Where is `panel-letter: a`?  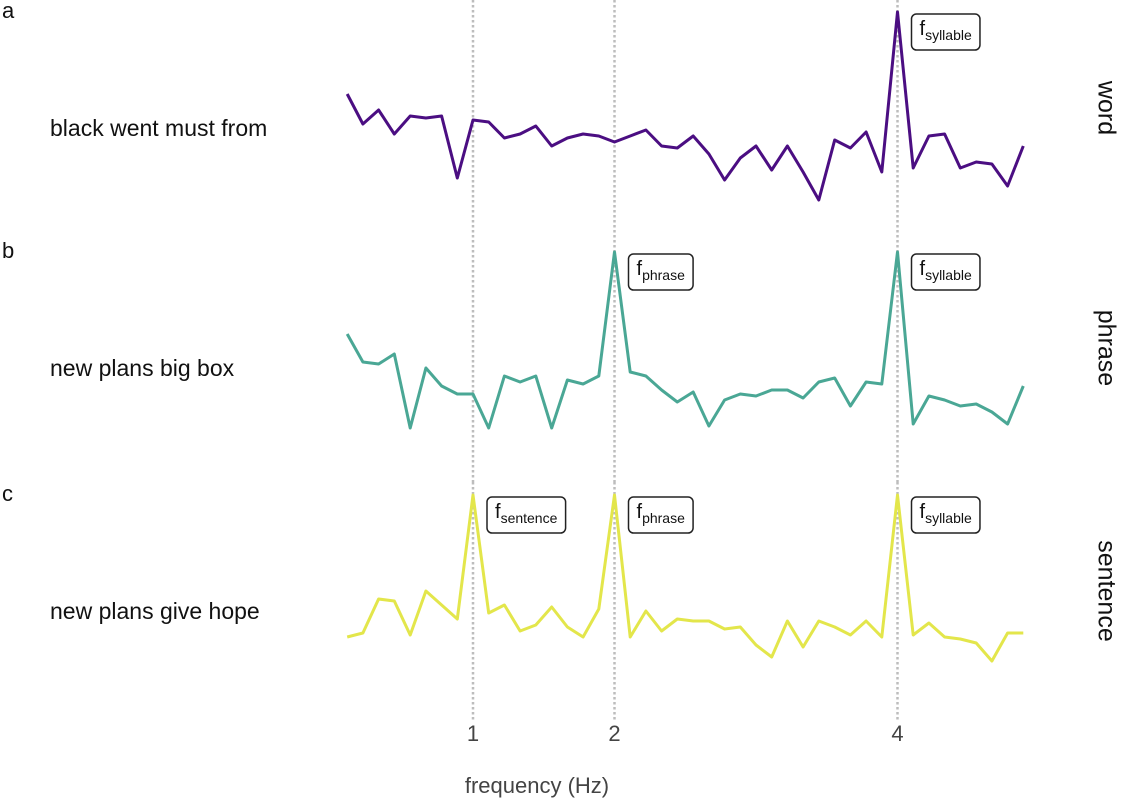
panel-letter: a is located at coordinates (8, 11).